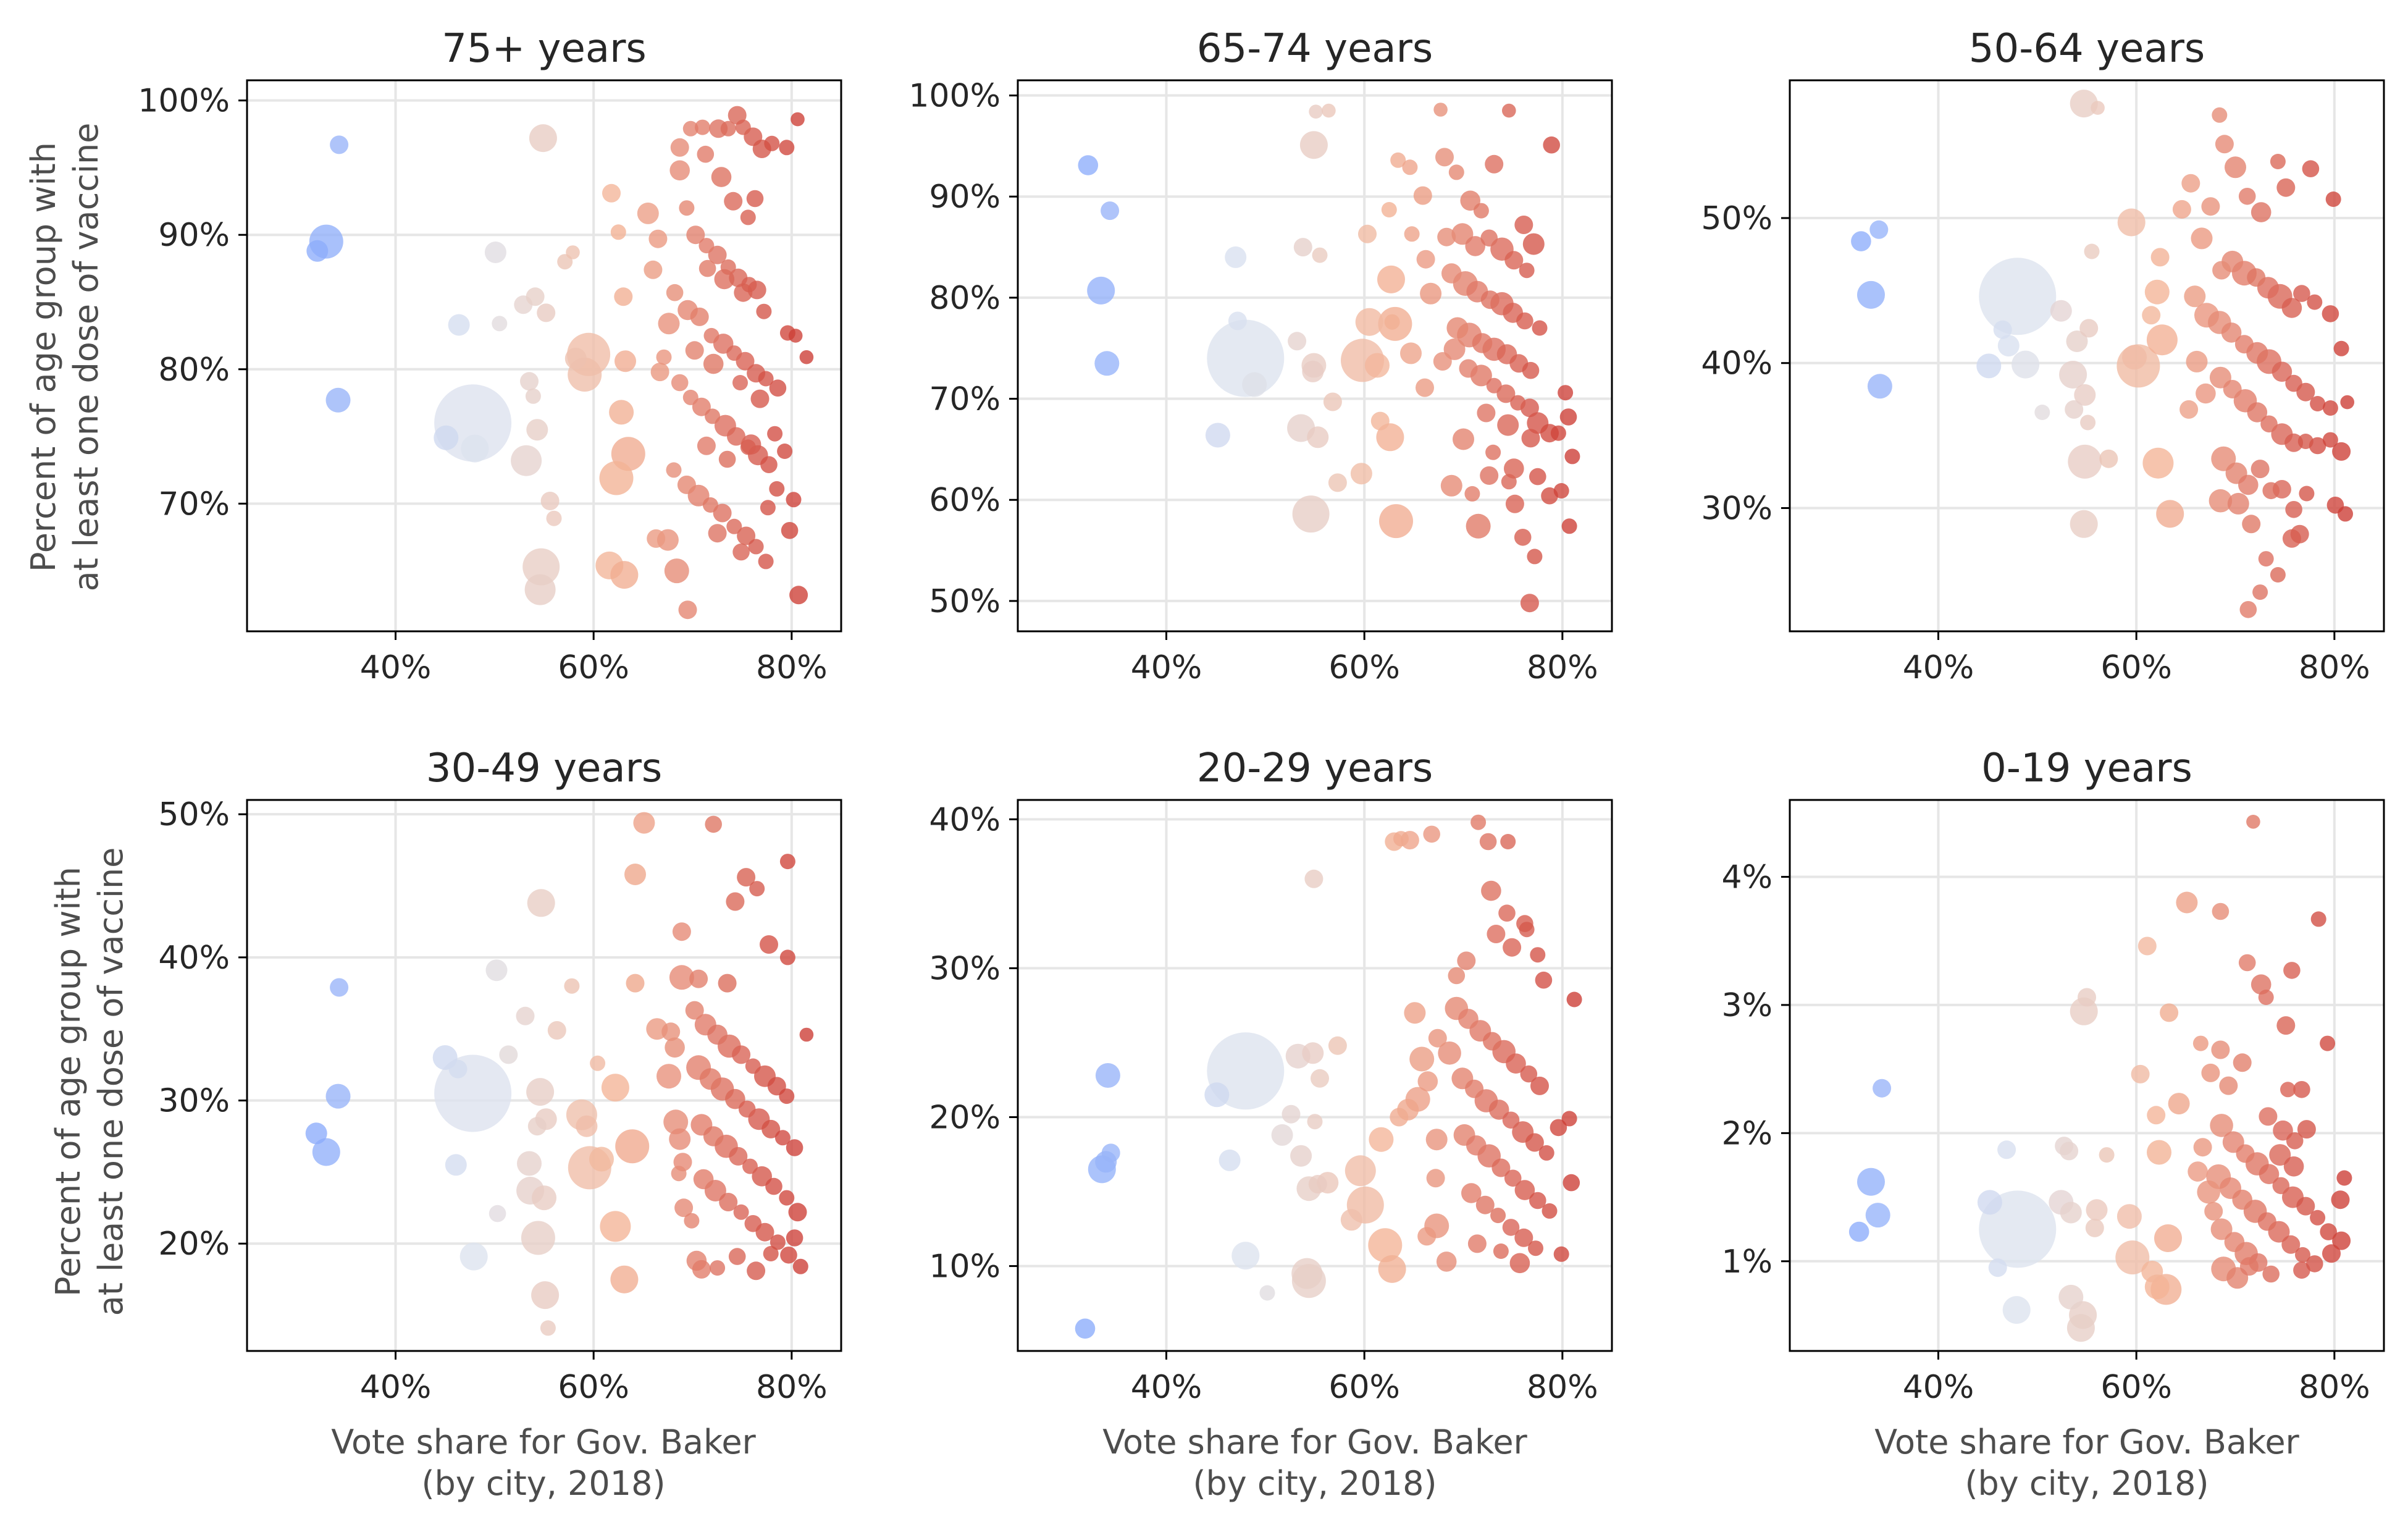 The image size is (2408, 1527). What do you see at coordinates (965, 399) in the screenshot?
I see `y-tick-label: 70%` at bounding box center [965, 399].